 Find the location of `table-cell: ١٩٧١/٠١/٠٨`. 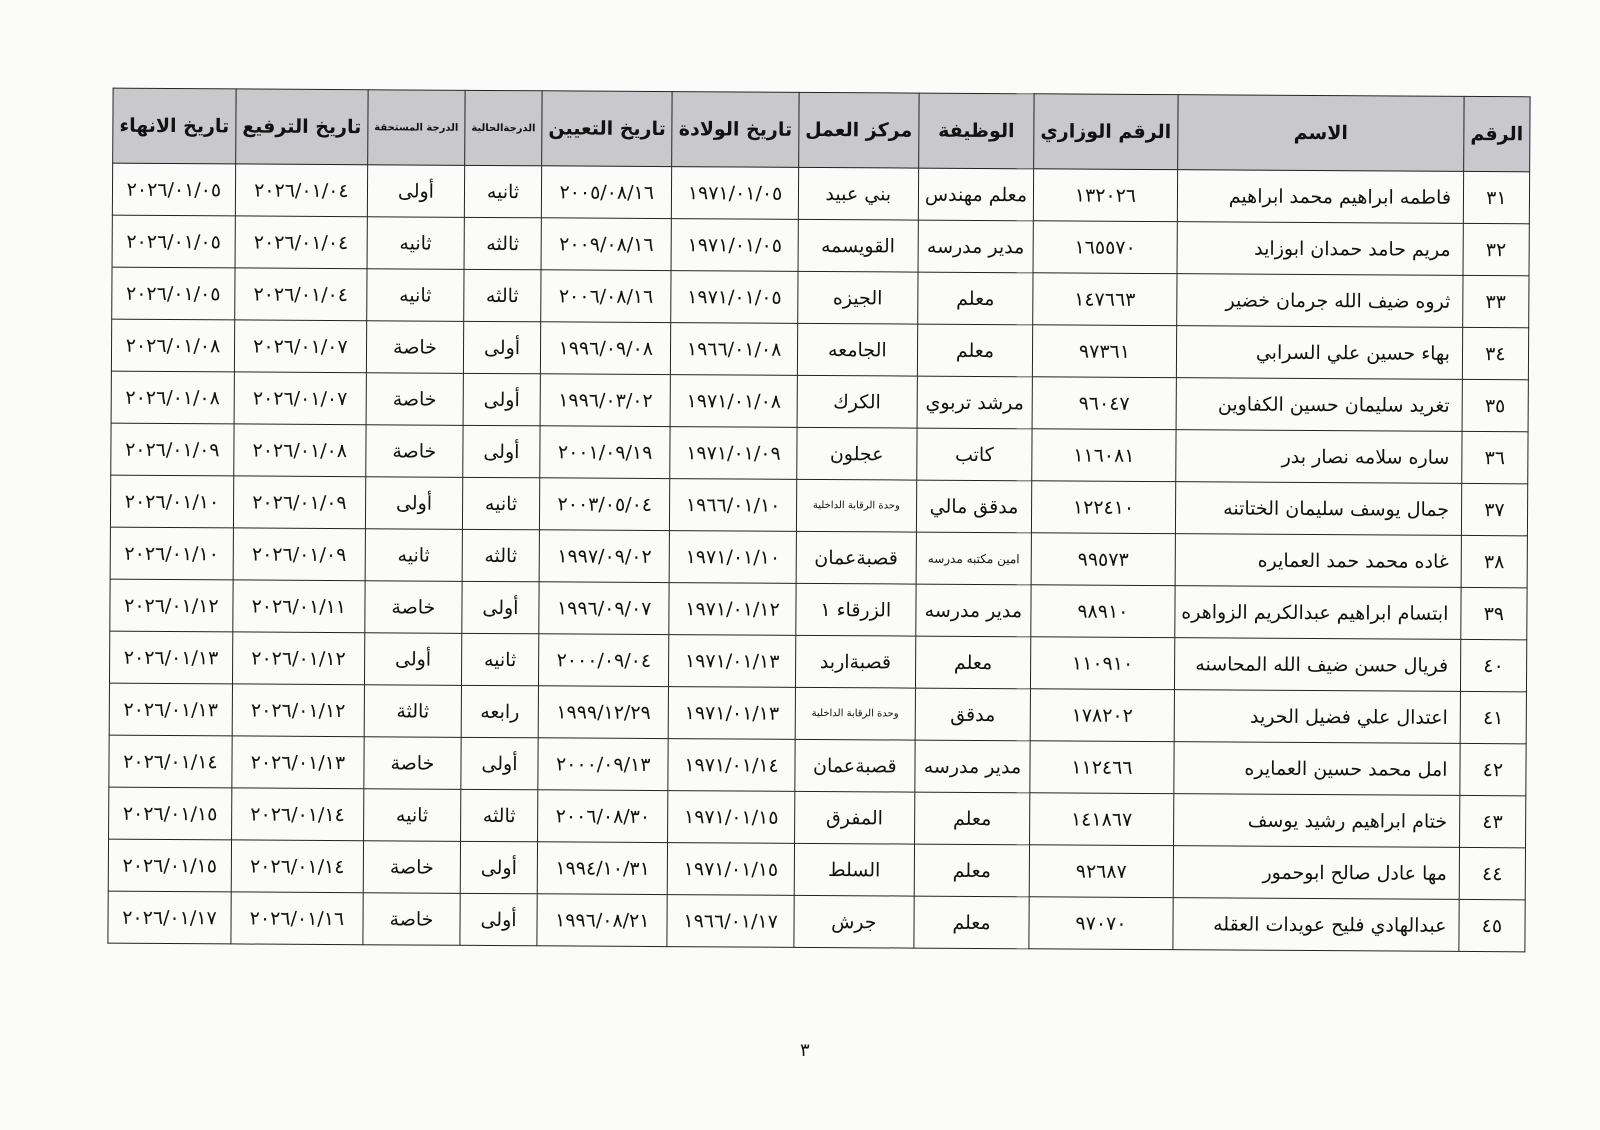

table-cell: ١٩٧١/٠١/٠٨ is located at coordinates (734, 401).